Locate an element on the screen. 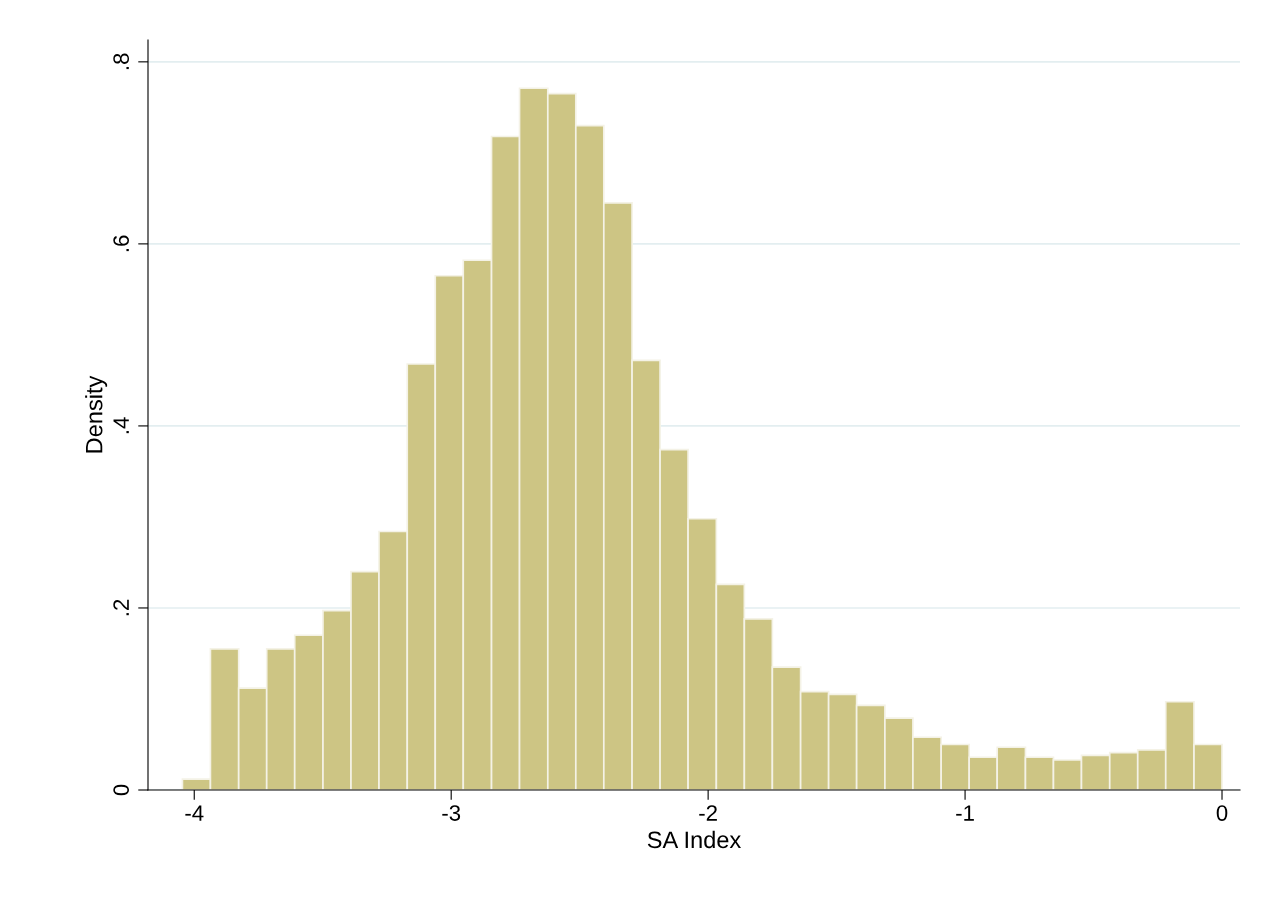 Image resolution: width=1277 pixels, height=924 pixels. x-tick-label: 0 is located at coordinates (1222, 813).